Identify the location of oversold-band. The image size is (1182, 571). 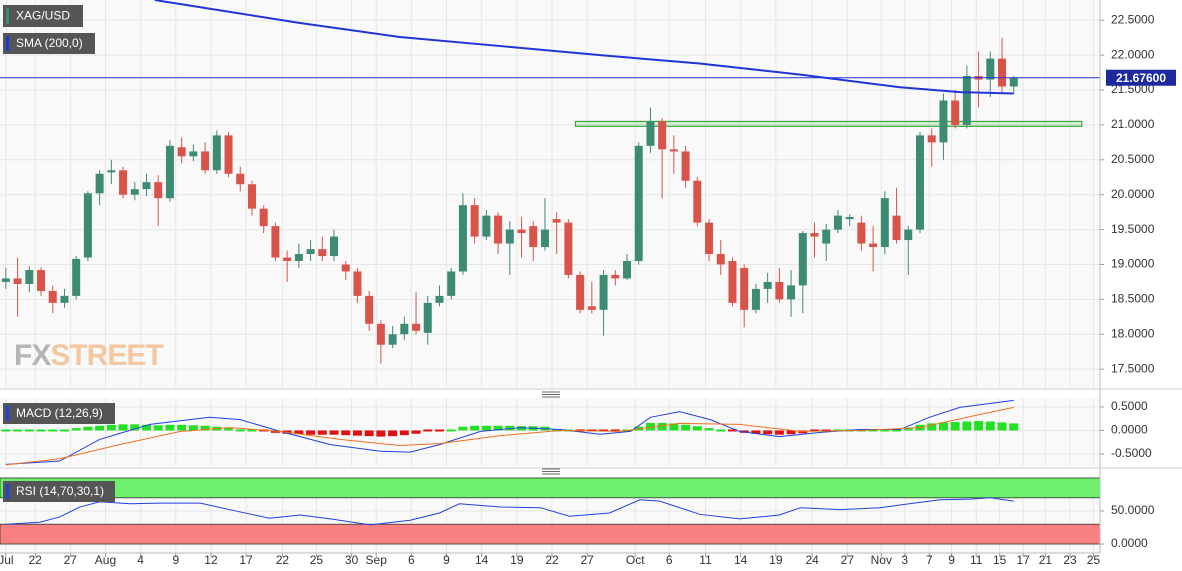
(550, 534).